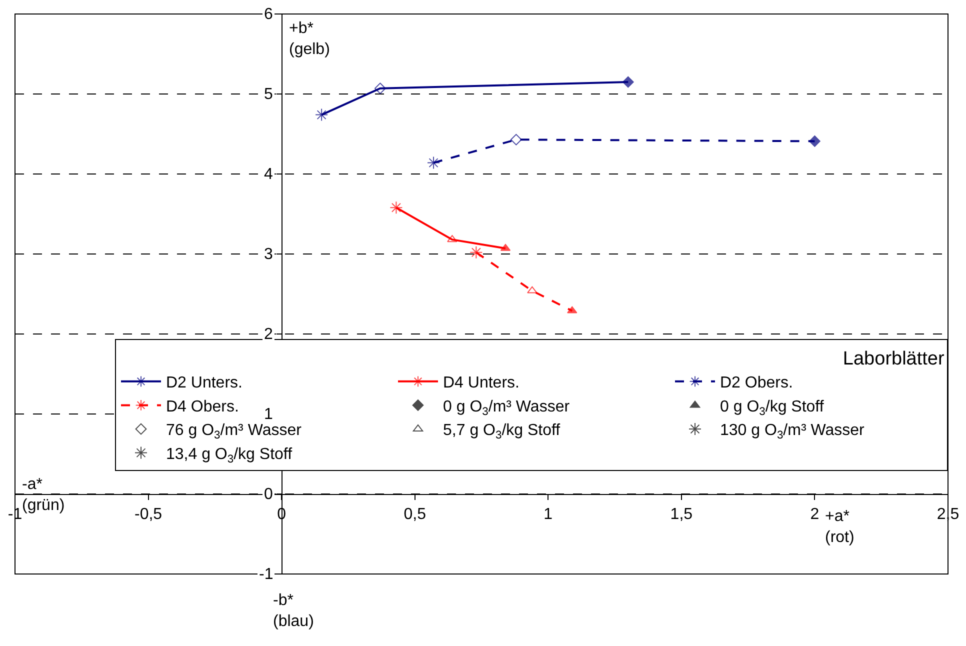 This screenshot has width=966, height=646. Describe the element at coordinates (815, 515) in the screenshot. I see `x-tick-label: 2` at that location.